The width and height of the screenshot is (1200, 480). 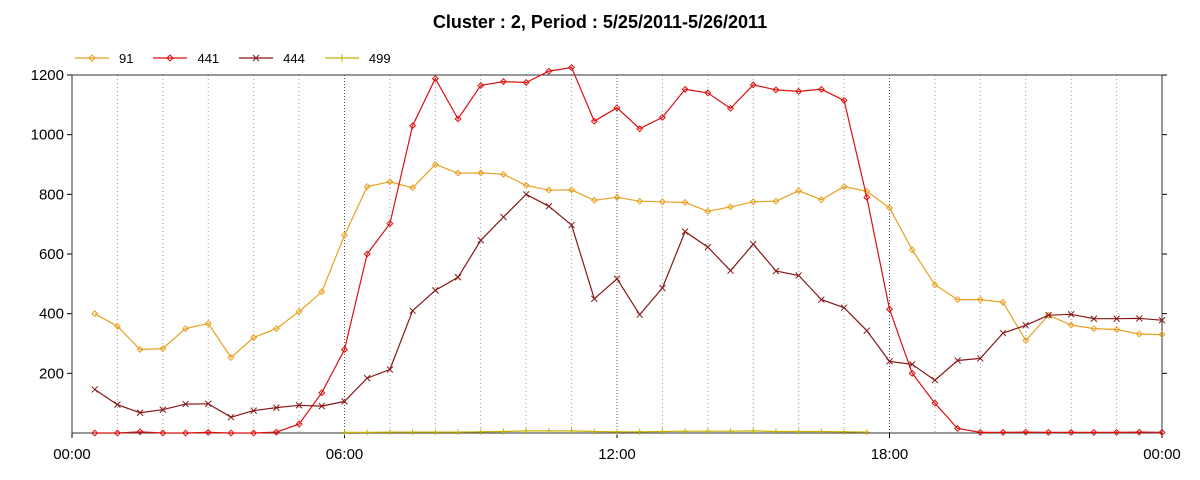 What do you see at coordinates (1162, 454) in the screenshot?
I see `x-tick-label: 00:00` at bounding box center [1162, 454].